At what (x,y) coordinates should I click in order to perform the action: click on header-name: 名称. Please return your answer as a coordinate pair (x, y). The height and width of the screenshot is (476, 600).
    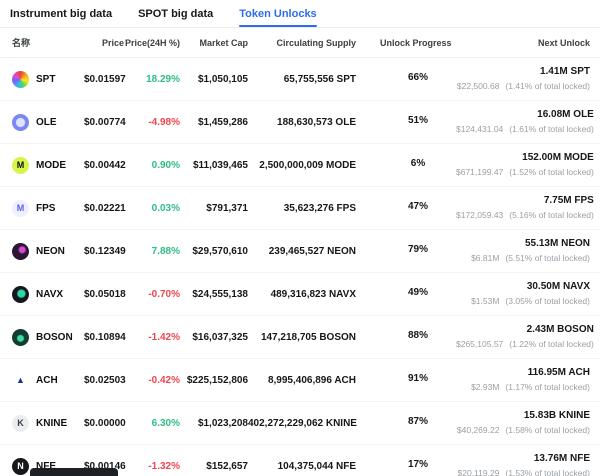
    Looking at the image, I should click on (21, 43).